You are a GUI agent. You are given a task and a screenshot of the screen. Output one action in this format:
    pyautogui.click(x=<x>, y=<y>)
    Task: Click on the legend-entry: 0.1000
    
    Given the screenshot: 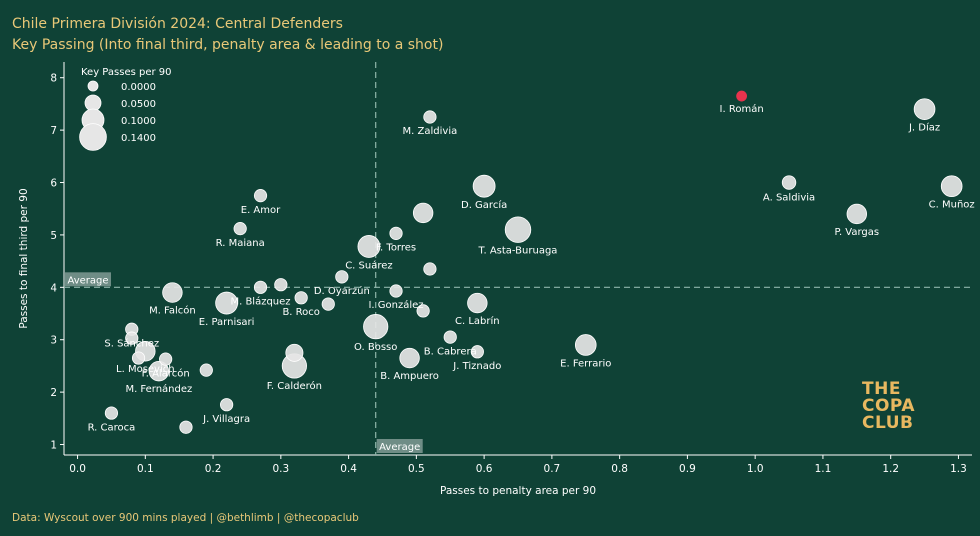 What is the action you would take?
    pyautogui.click(x=138, y=121)
    